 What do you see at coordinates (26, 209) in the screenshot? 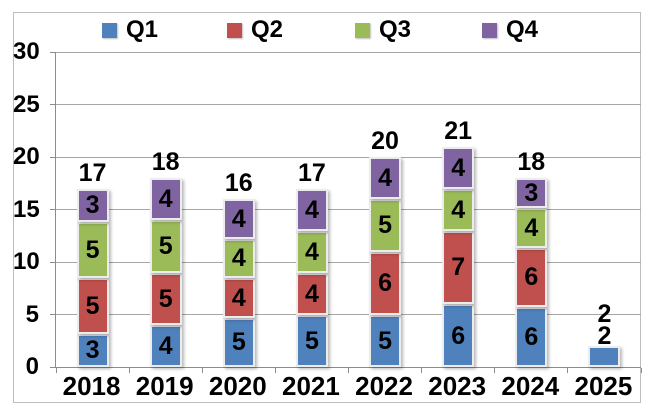
I see `y-axis-tick-label: 15` at bounding box center [26, 209].